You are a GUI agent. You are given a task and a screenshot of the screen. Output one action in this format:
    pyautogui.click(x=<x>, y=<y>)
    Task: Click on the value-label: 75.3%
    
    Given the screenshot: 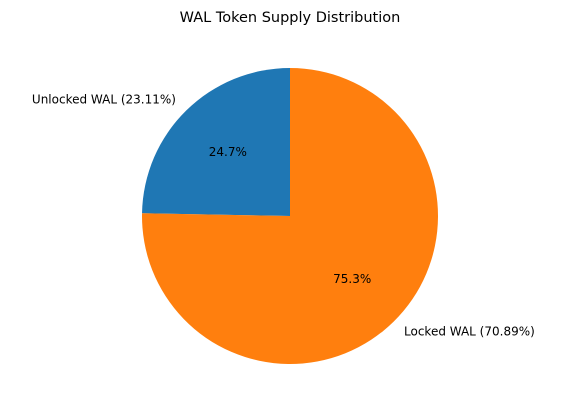 What is the action you would take?
    pyautogui.click(x=352, y=279)
    